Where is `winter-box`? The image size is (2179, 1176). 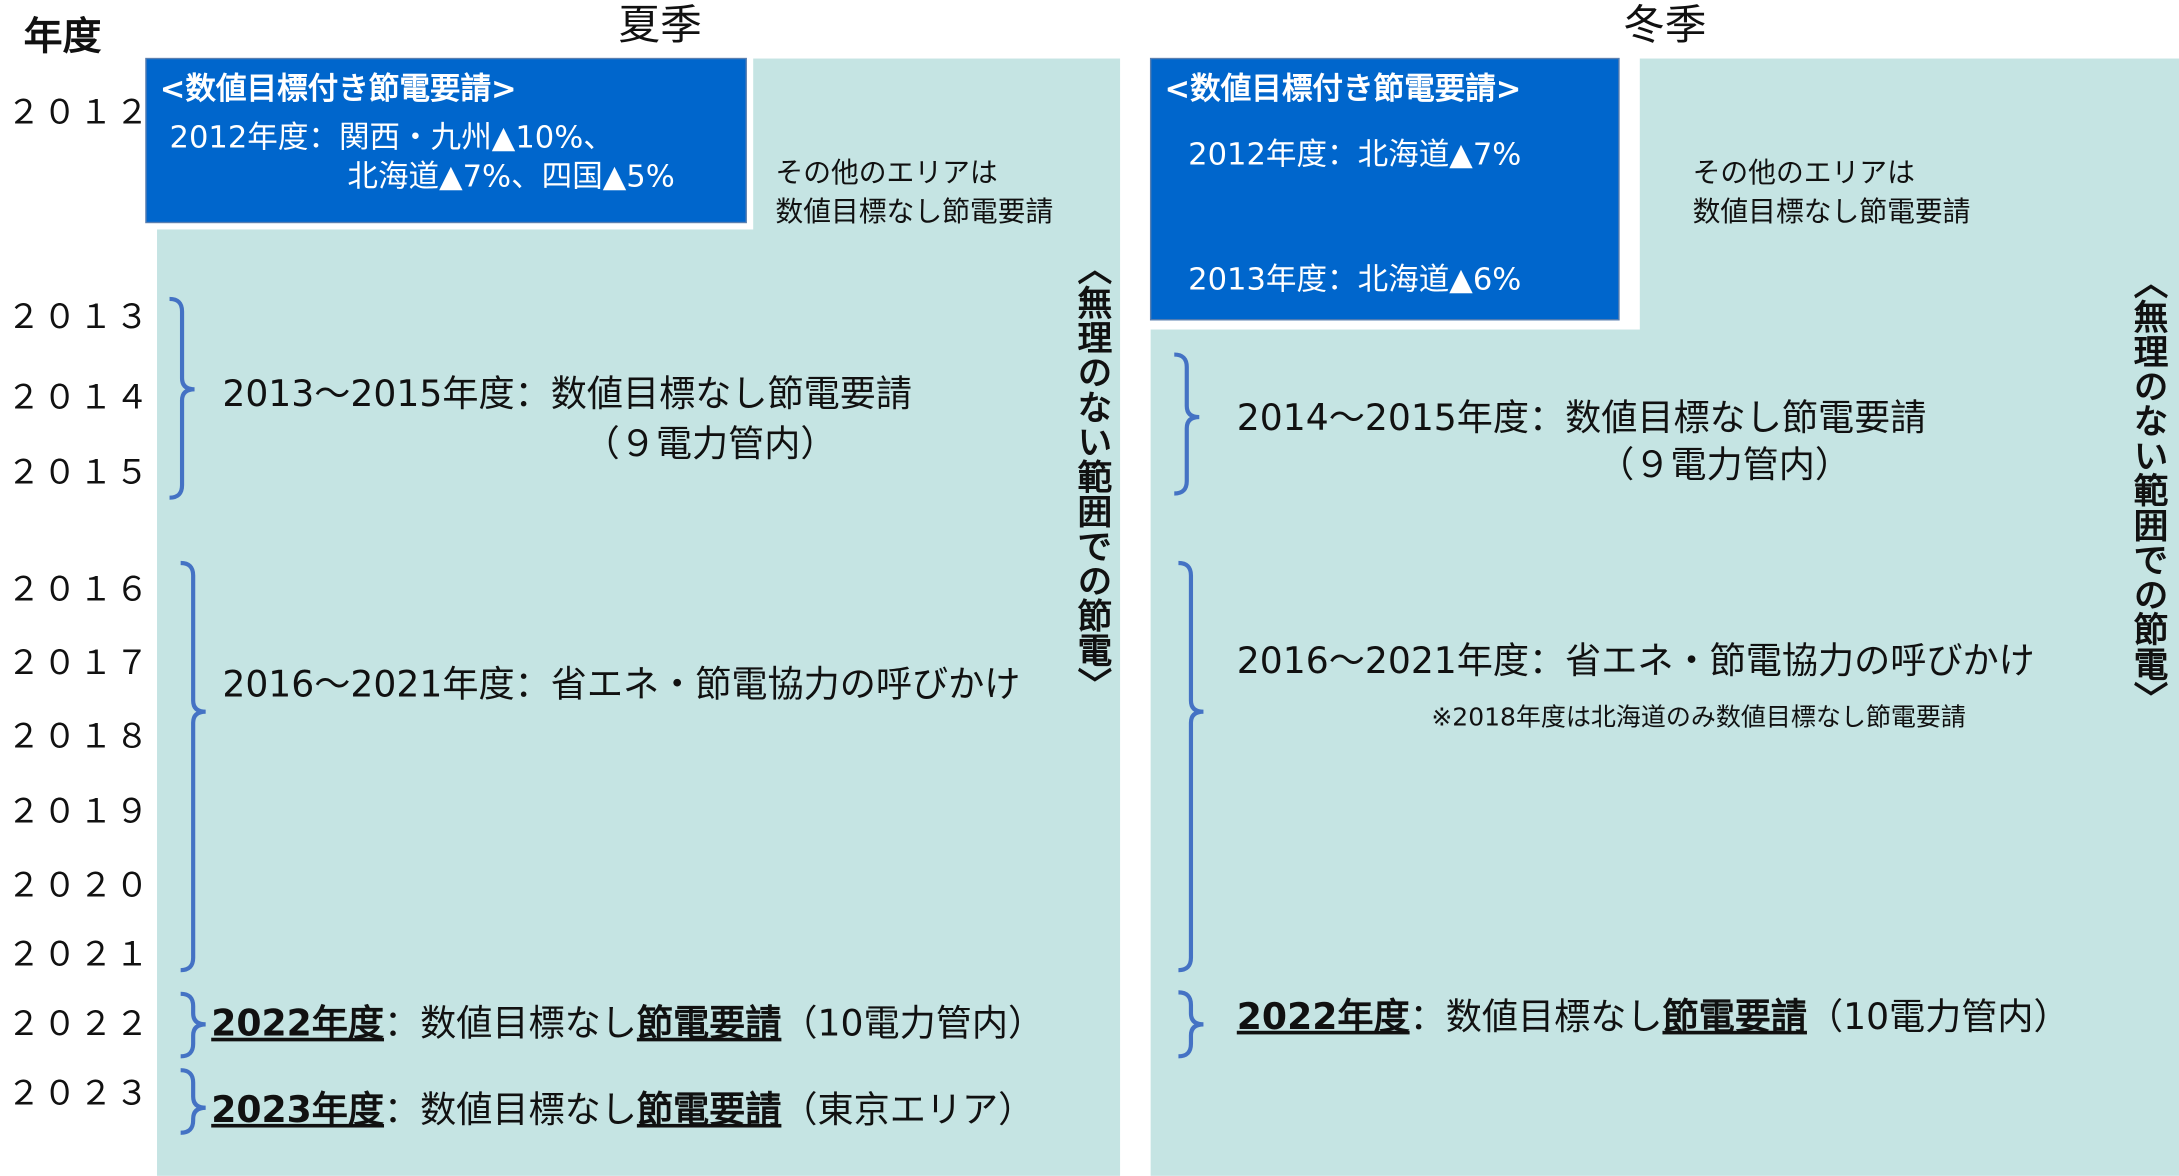
winter-box is located at coordinates (1384, 189).